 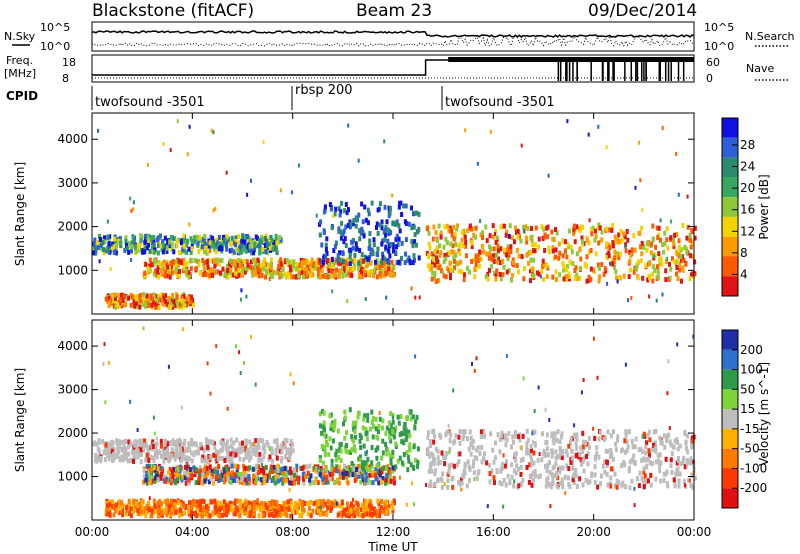 I want to click on colorbar-tick-label: -200, so click(x=753, y=488).